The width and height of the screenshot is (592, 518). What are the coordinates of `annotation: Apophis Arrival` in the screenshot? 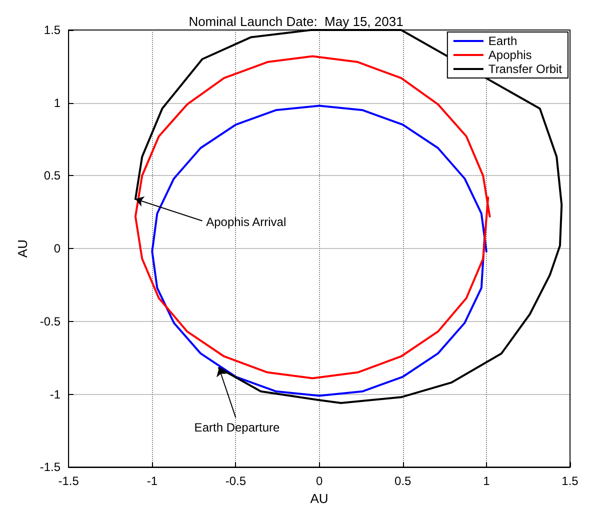 It's located at (246, 222).